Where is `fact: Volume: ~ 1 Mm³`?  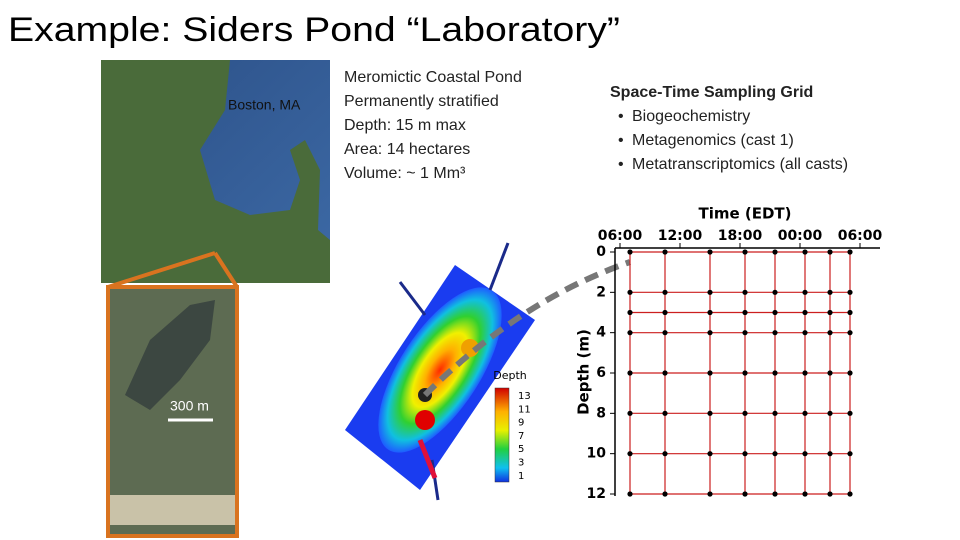
fact: Volume: ~ 1 Mm³ is located at coordinates (405, 173).